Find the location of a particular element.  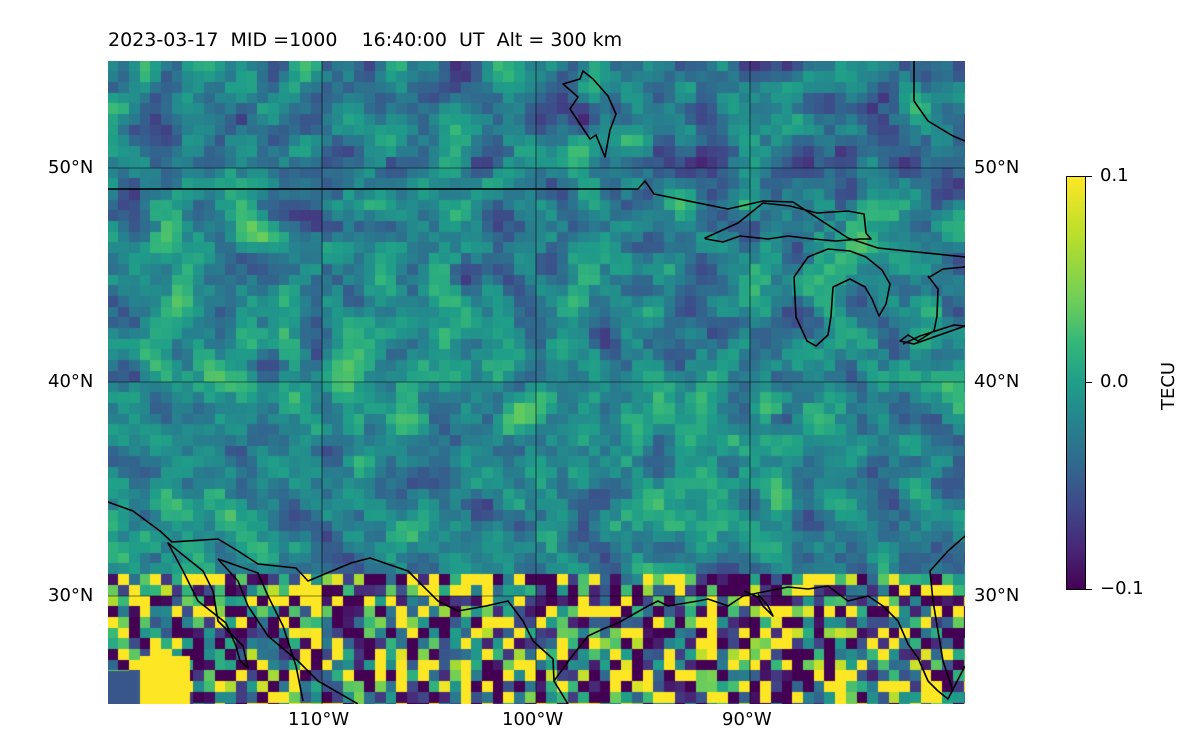

lake-superior is located at coordinates (788, 222).